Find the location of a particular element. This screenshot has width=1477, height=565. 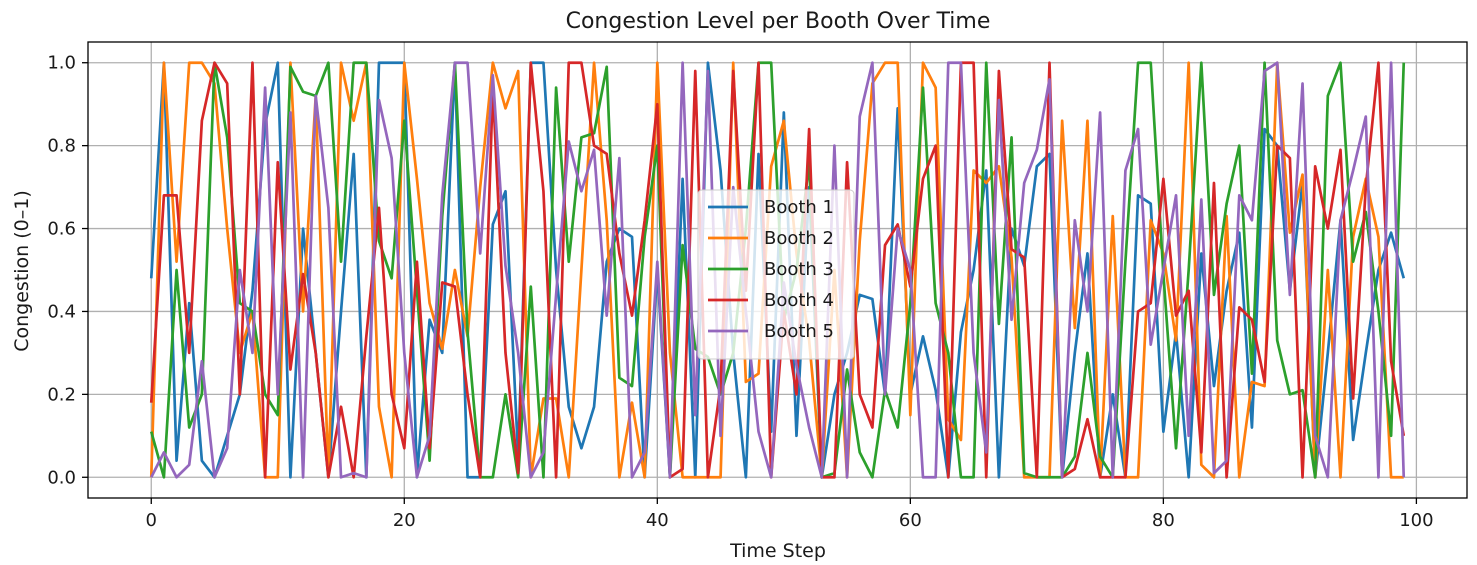

y-tick-label: 0.6 is located at coordinates (61, 229).